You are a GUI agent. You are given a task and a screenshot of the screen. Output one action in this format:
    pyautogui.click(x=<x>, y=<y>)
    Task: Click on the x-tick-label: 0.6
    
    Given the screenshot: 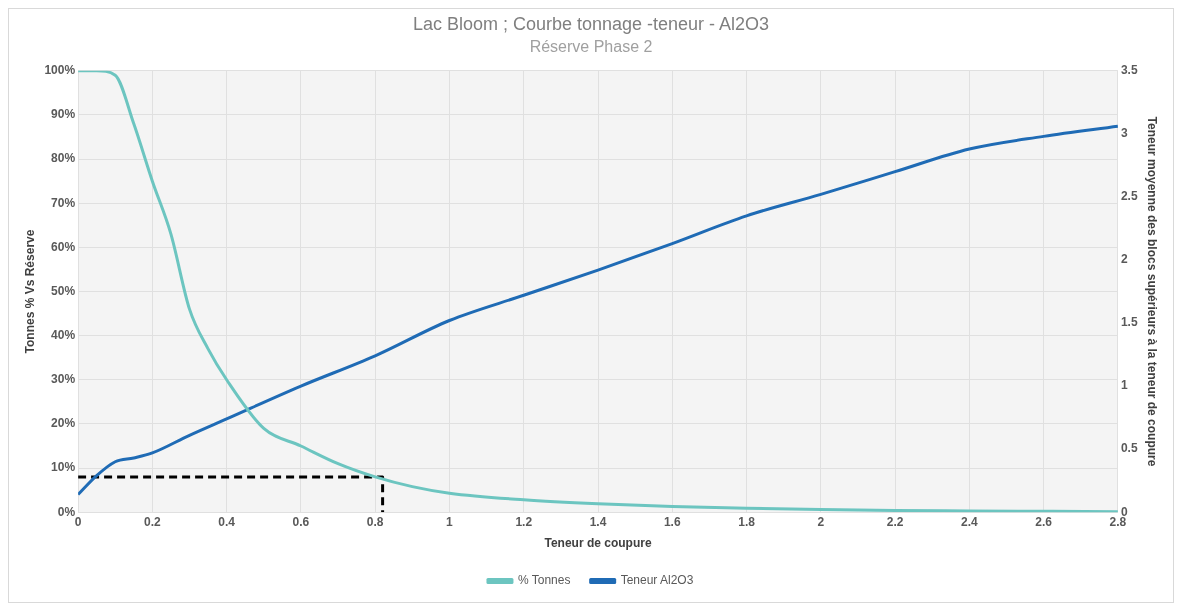 What is the action you would take?
    pyautogui.click(x=301, y=521)
    